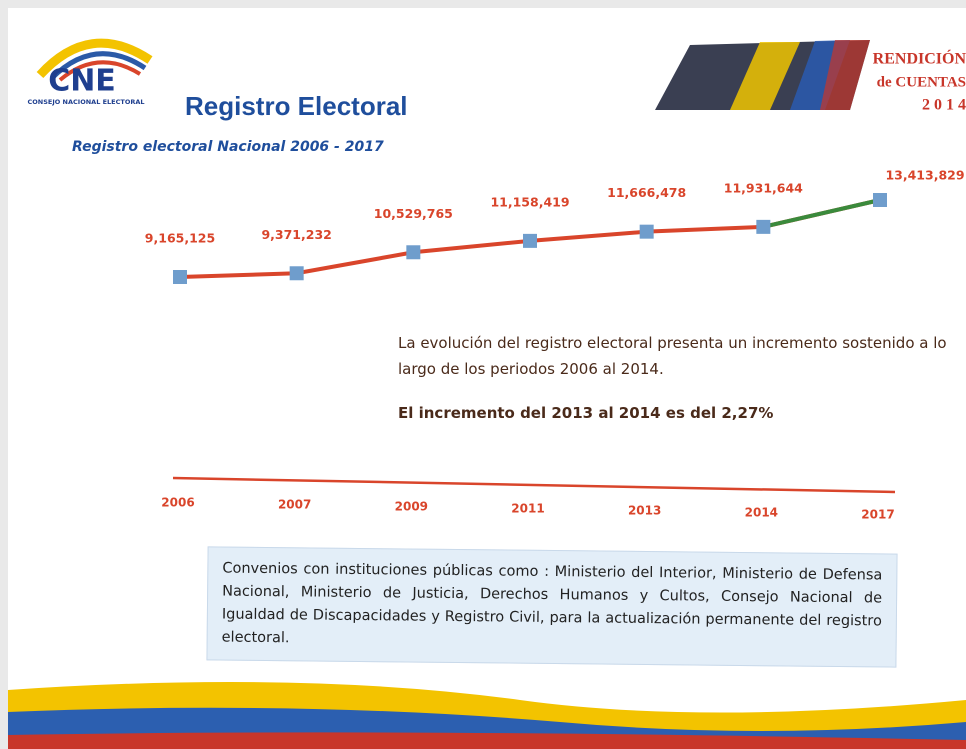 This screenshot has width=966, height=749. What do you see at coordinates (644, 511) in the screenshot?
I see `x-tick-label: 2013` at bounding box center [644, 511].